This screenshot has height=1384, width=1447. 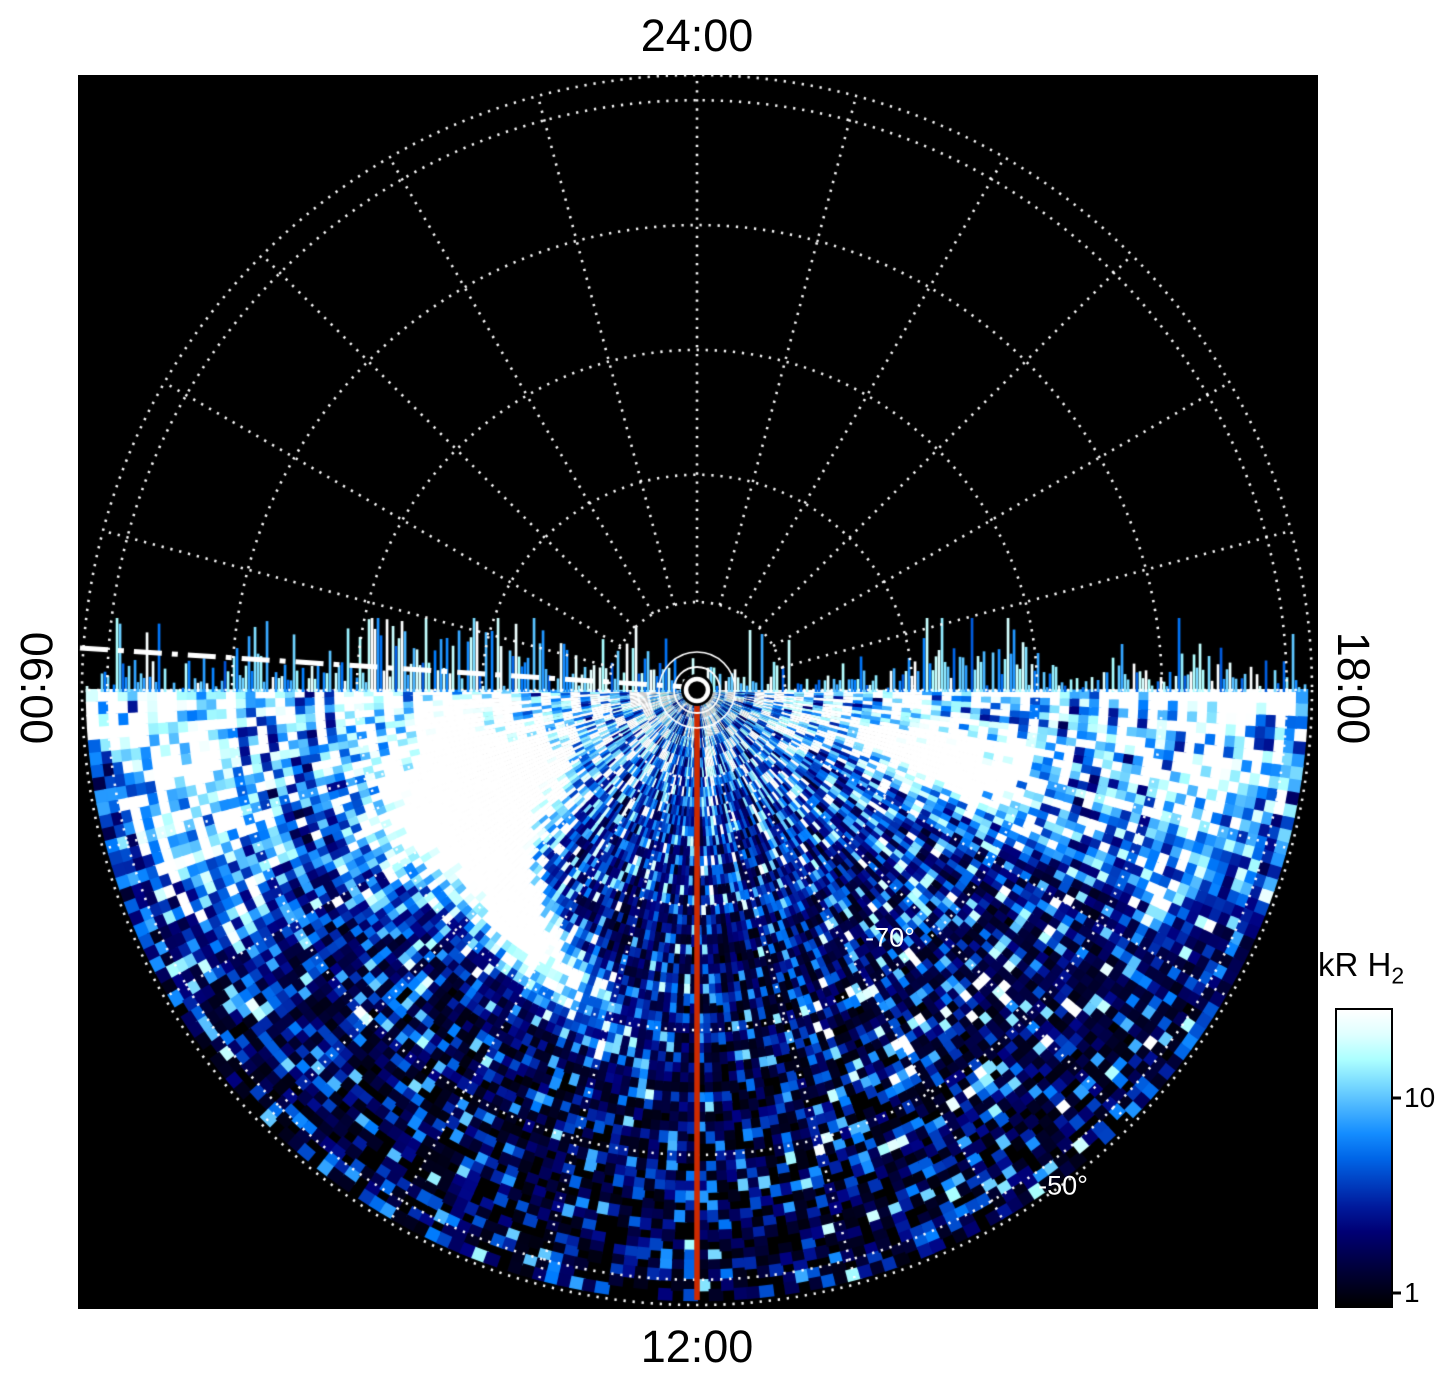 I want to click on colorbar-tick-label-1: 1, so click(x=1412, y=1292).